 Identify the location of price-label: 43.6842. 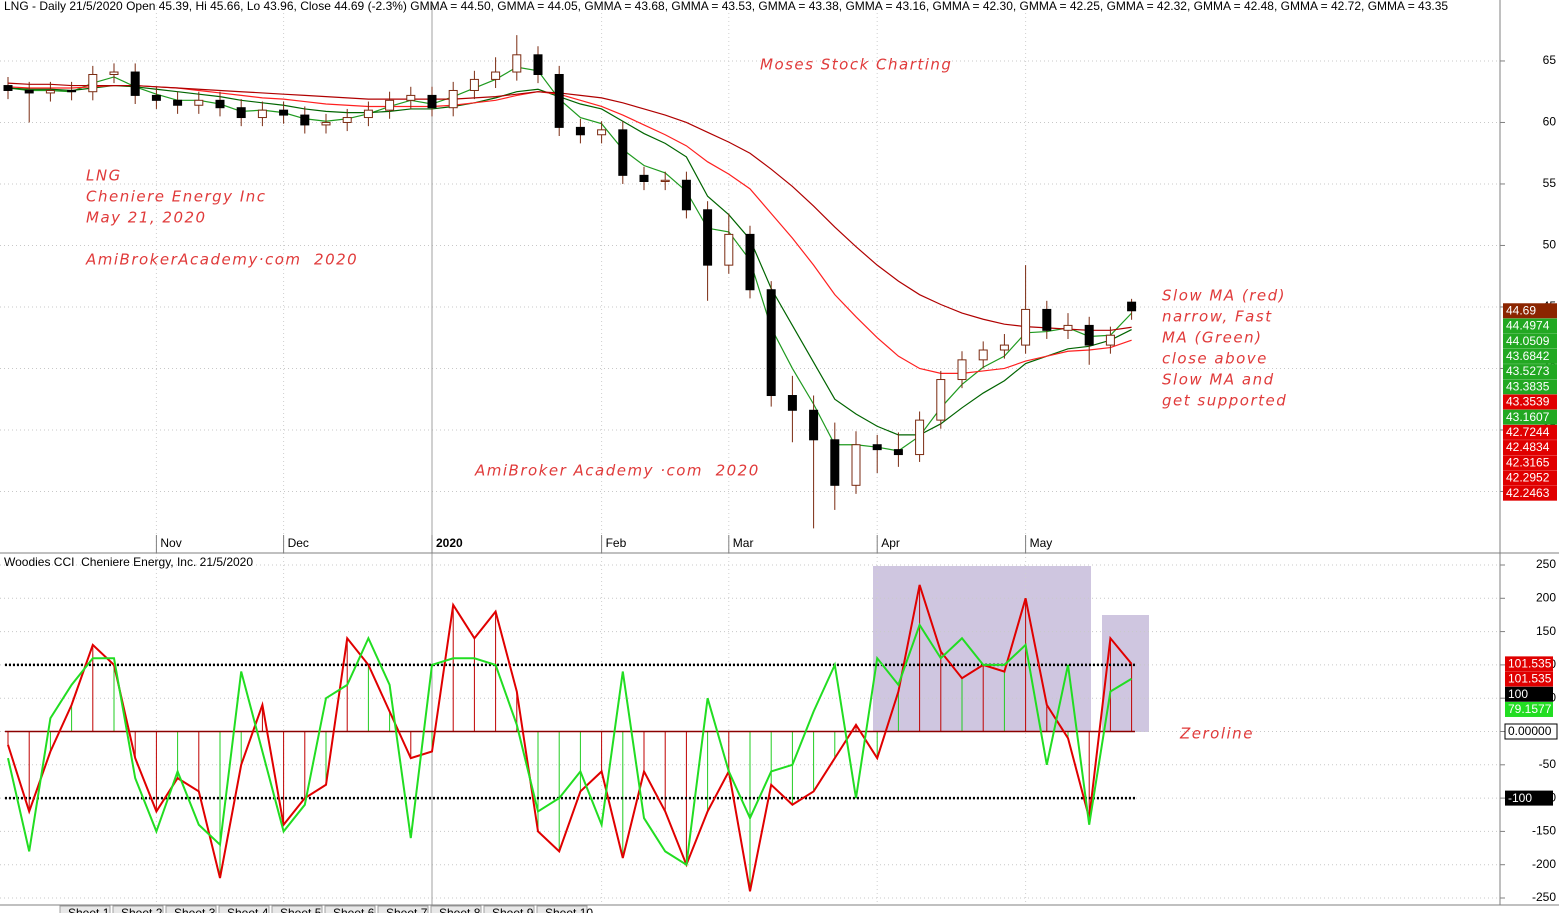
(1528, 356).